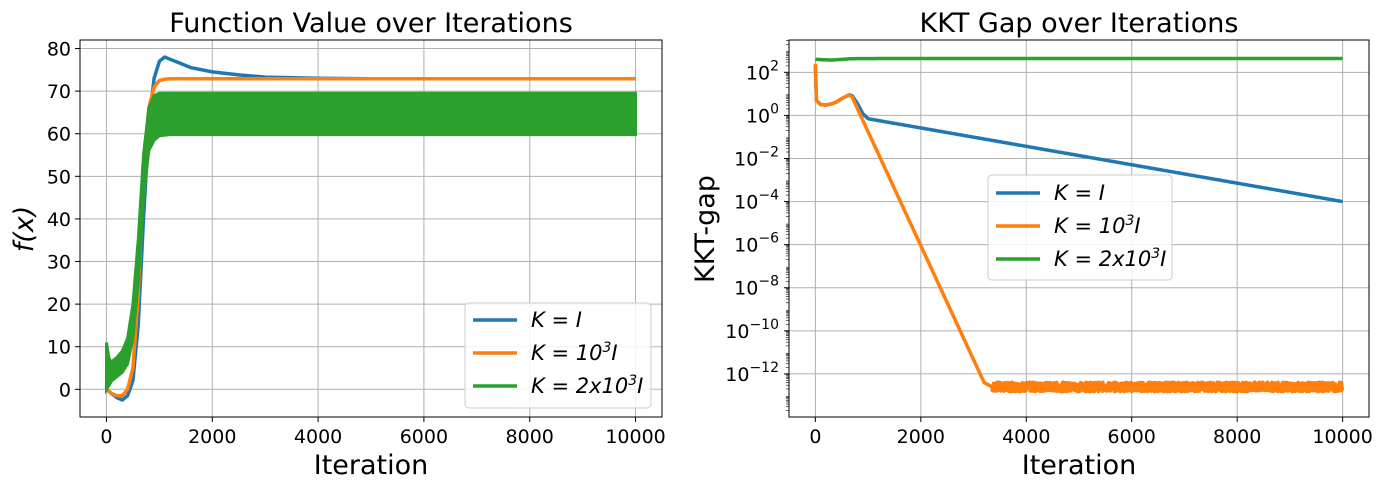 This screenshot has height=490, width=1386. What do you see at coordinates (59, 92) in the screenshot?
I see `y-tick-label: 70` at bounding box center [59, 92].